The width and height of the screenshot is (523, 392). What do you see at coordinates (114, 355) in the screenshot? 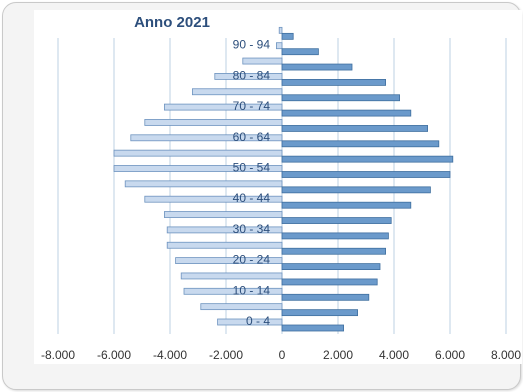
I see `x-tick-label: -6.000` at bounding box center [114, 355].